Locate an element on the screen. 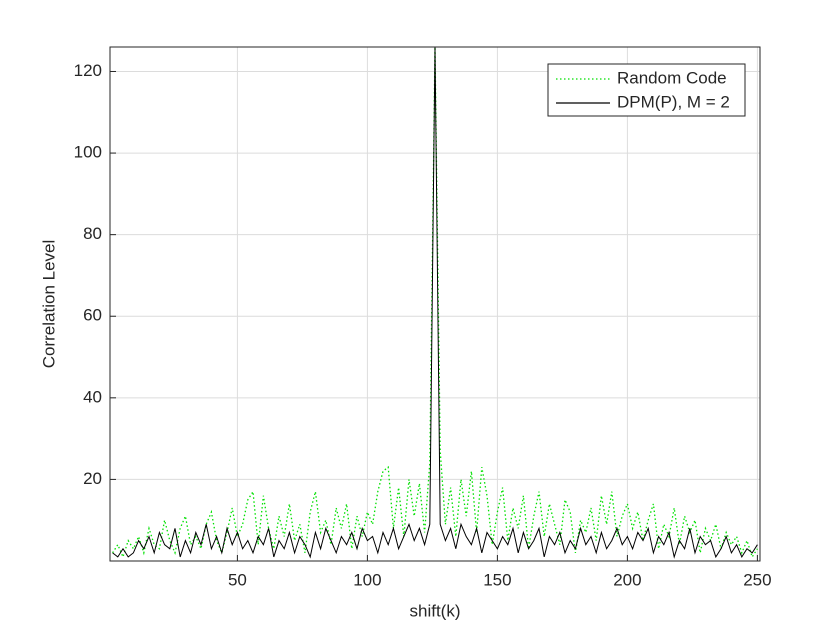  y-tick-label: 80 is located at coordinates (92, 233).